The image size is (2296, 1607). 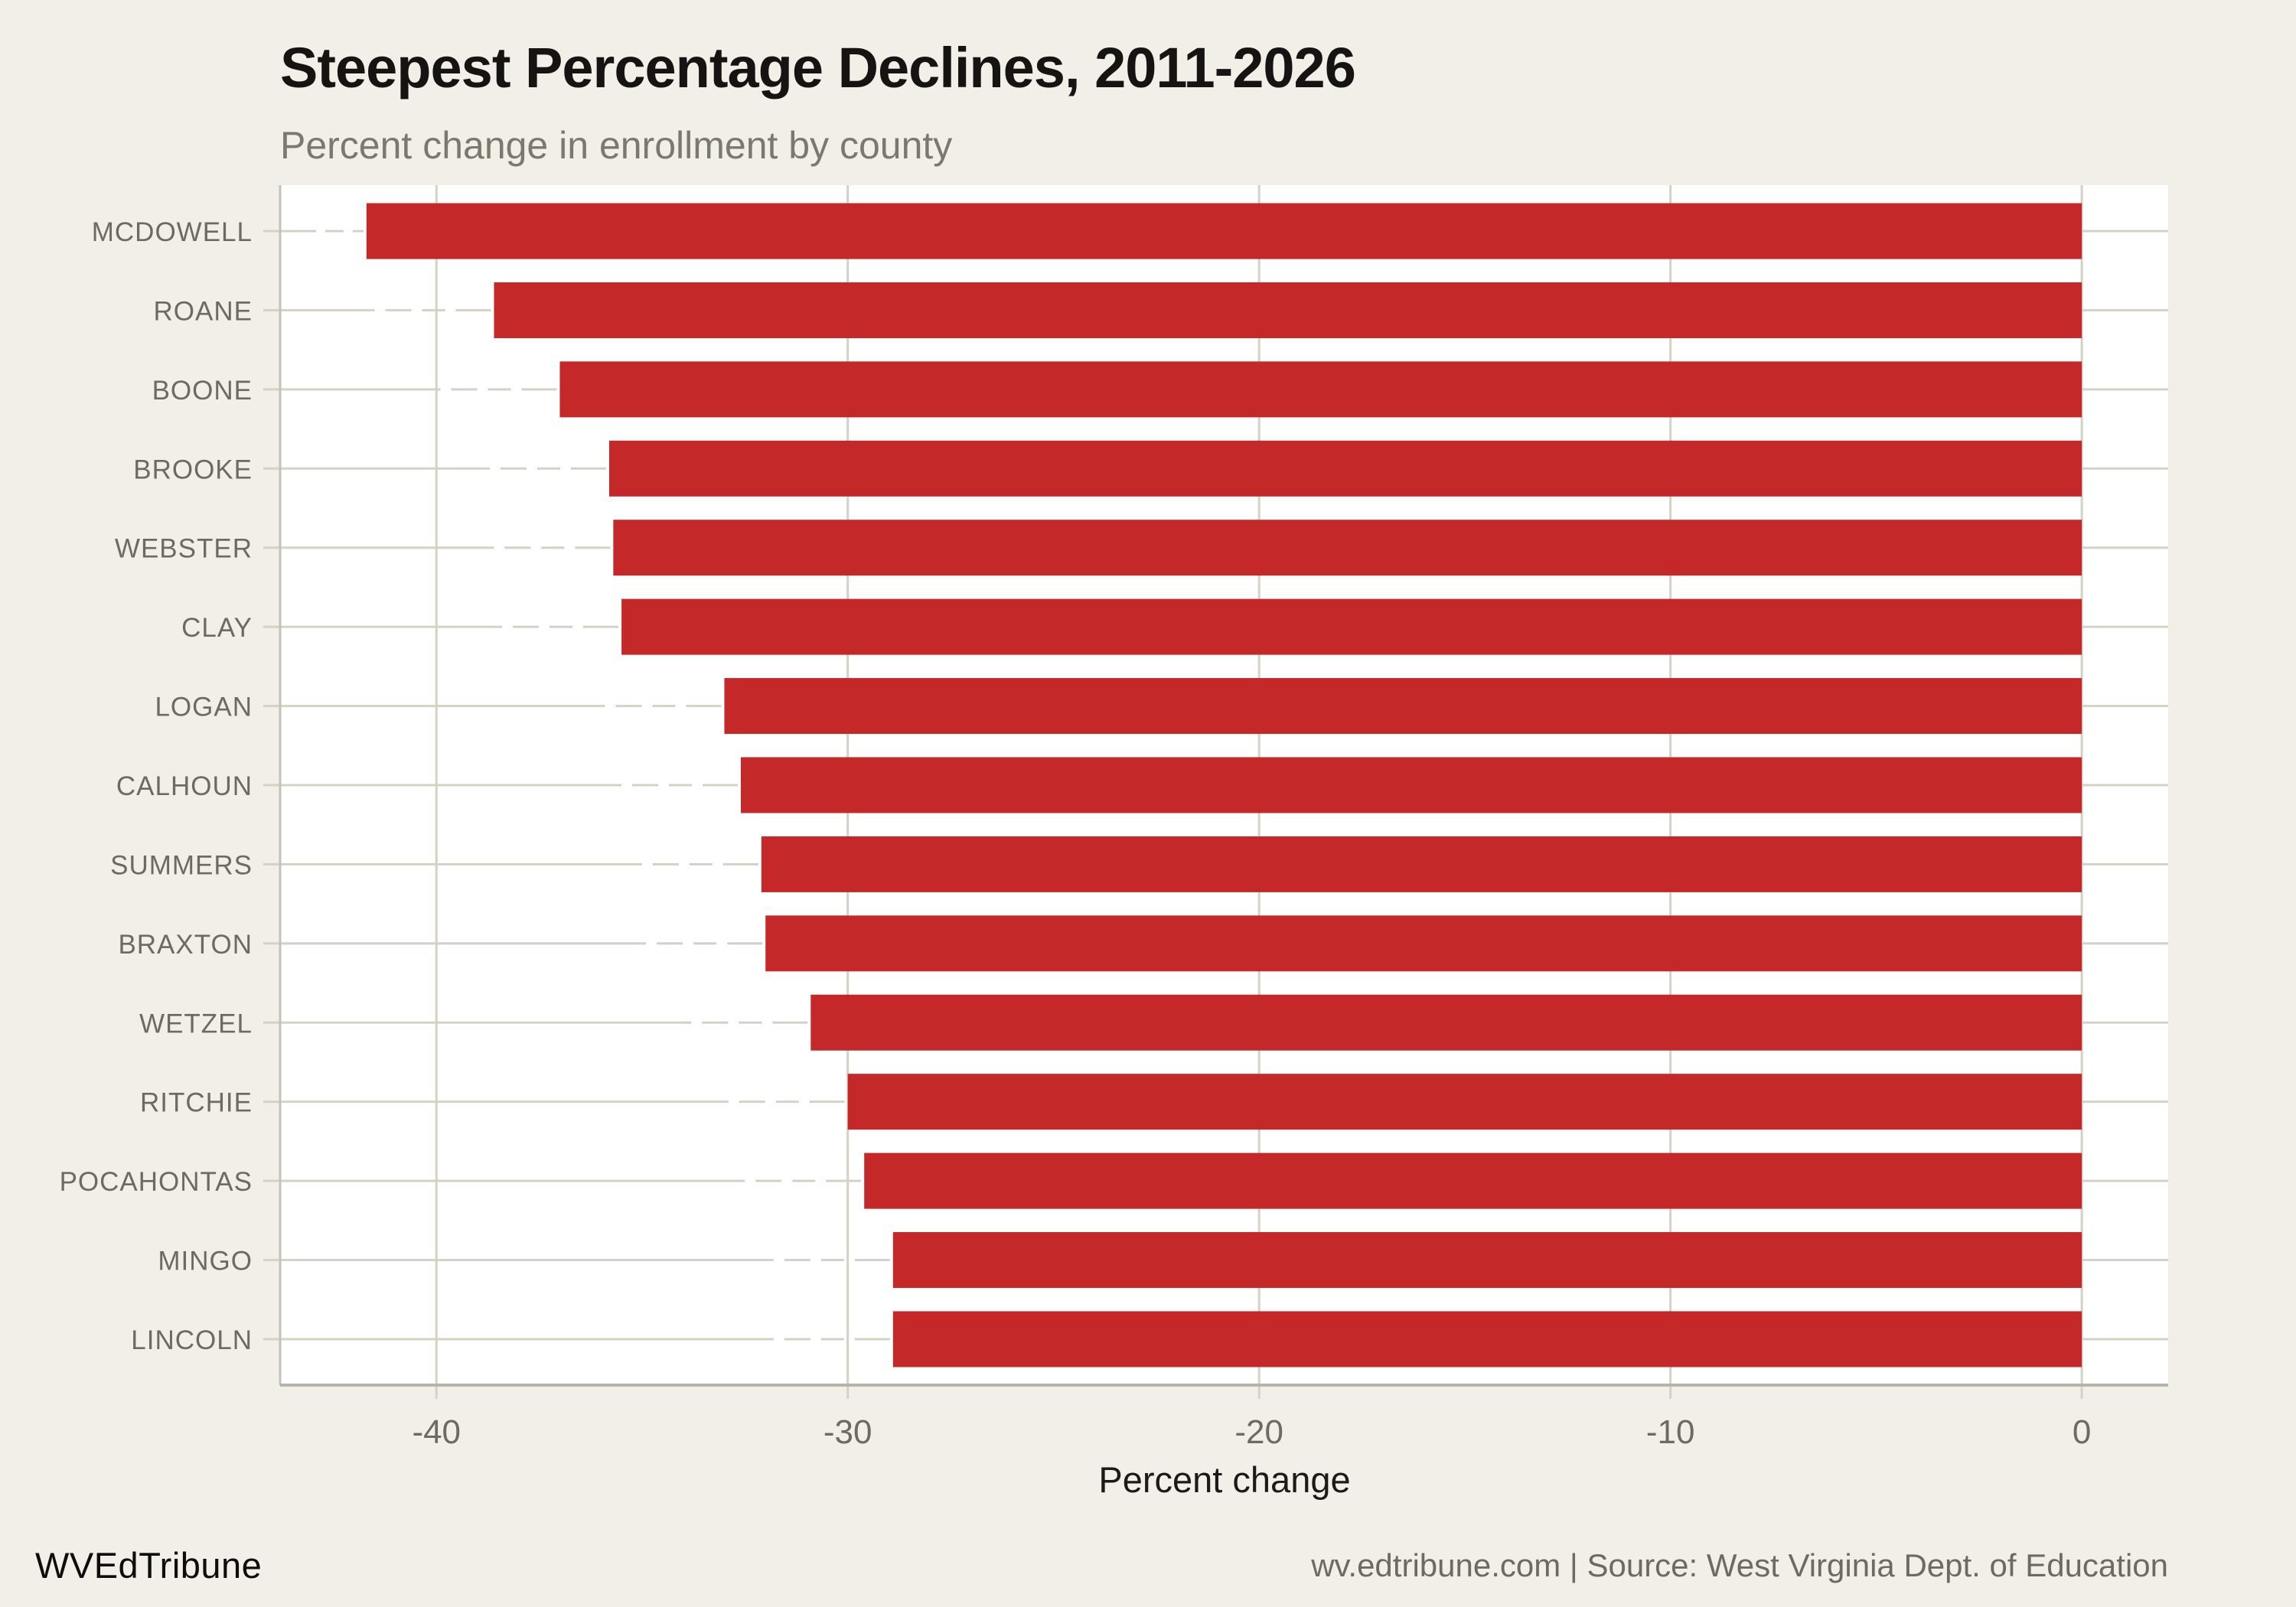 I want to click on category-label: BRAXTON, so click(x=185, y=945).